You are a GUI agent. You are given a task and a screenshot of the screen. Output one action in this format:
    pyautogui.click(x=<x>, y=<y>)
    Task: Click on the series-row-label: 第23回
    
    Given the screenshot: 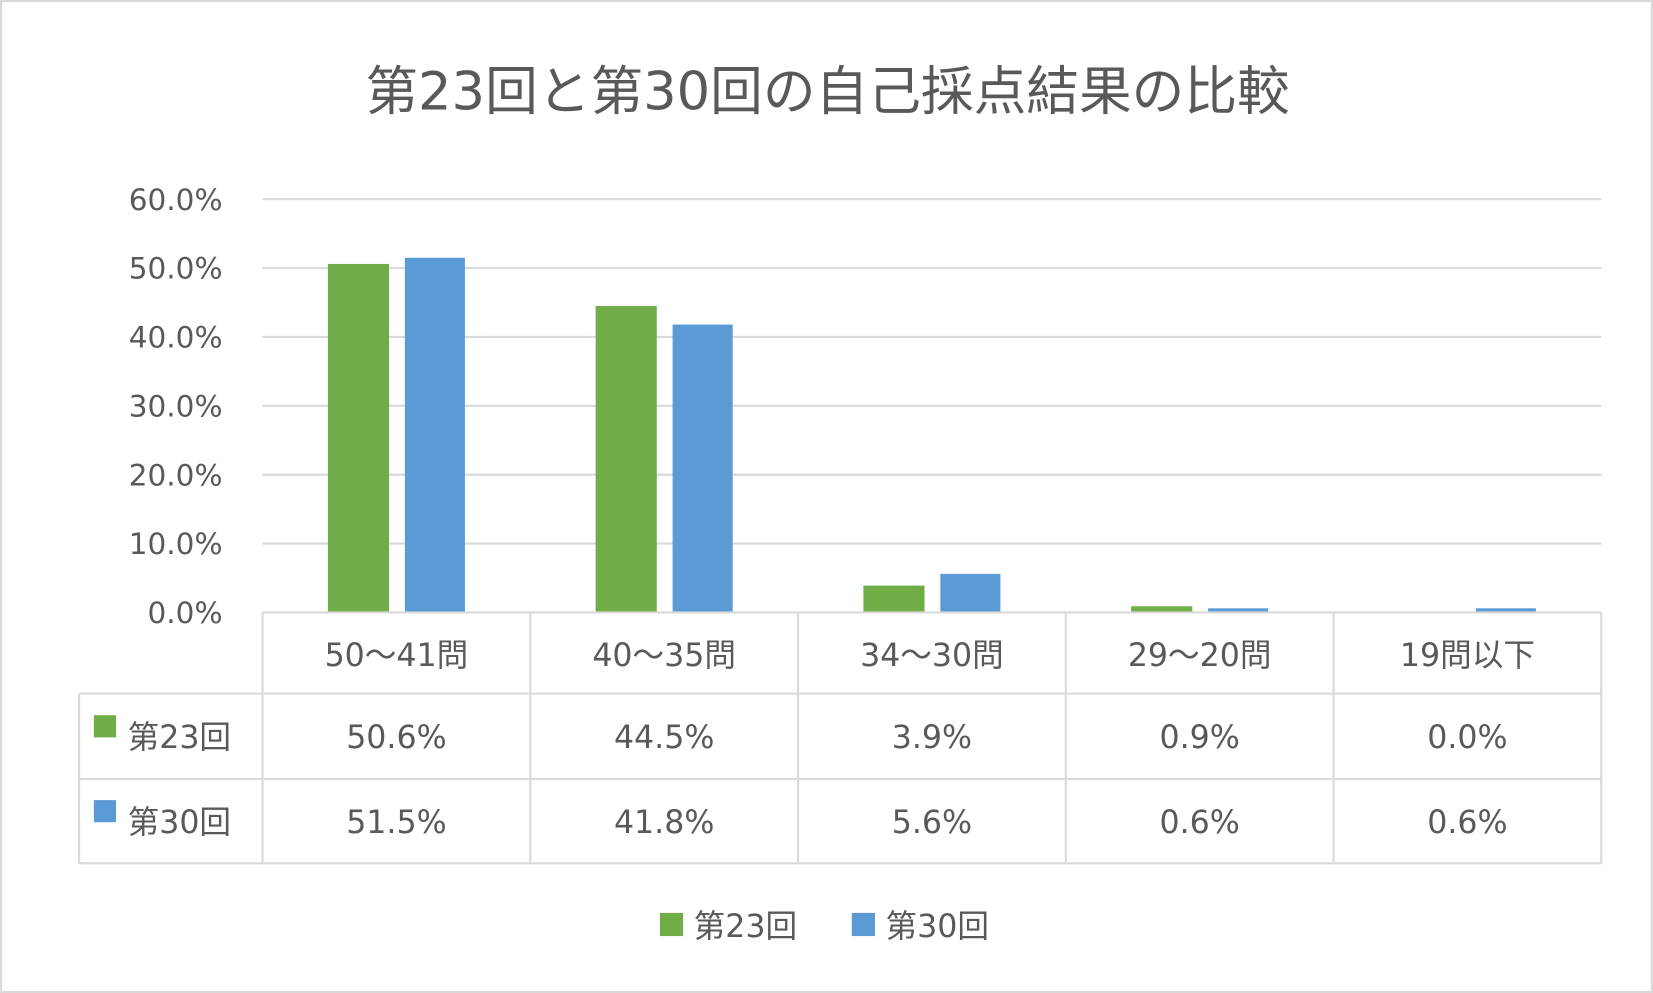 What is the action you would take?
    pyautogui.click(x=179, y=738)
    